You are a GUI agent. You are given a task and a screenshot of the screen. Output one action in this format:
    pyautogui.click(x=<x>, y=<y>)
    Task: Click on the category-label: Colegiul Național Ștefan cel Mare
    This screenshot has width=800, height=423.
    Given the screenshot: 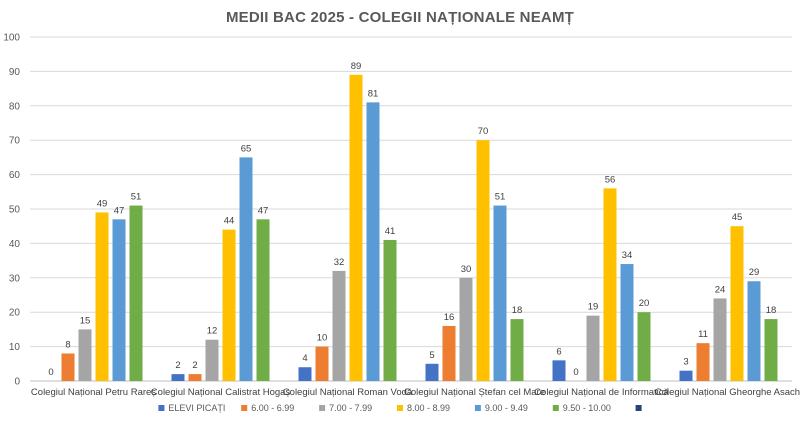 What is the action you would take?
    pyautogui.click(x=474, y=392)
    